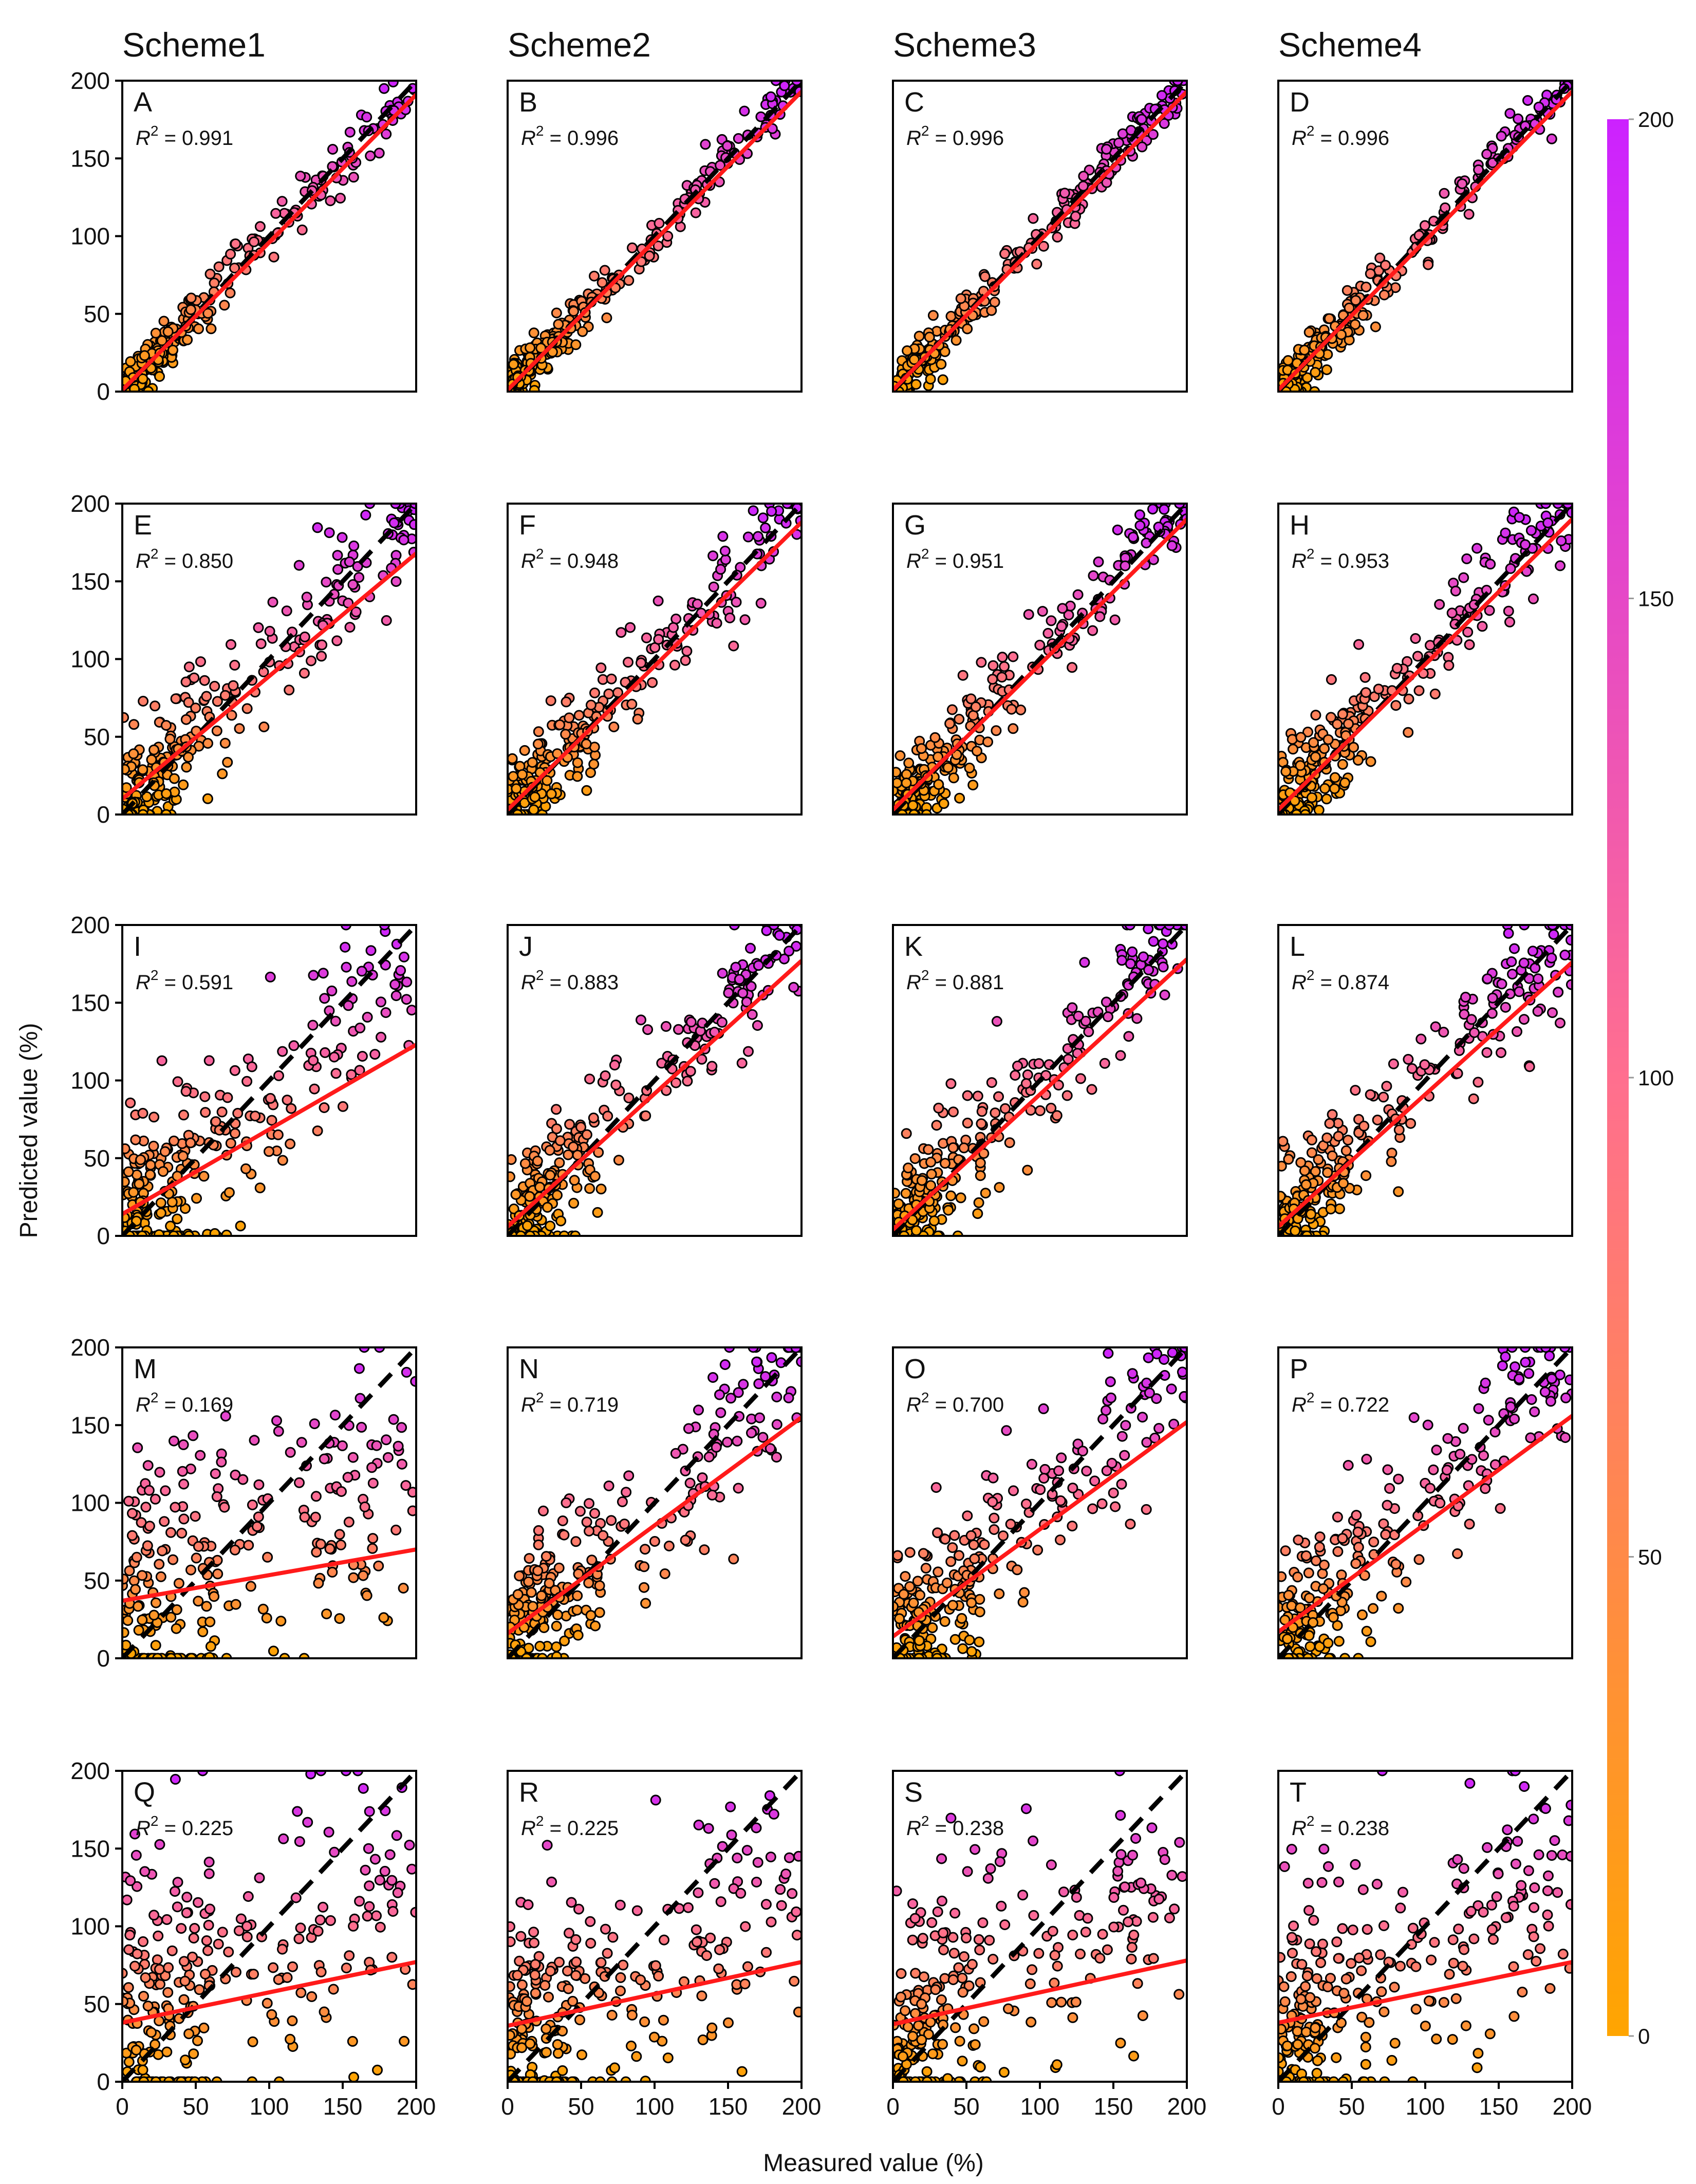  Describe the element at coordinates (1311, 975) in the screenshot. I see `r-squared-exponent: 2` at that location.